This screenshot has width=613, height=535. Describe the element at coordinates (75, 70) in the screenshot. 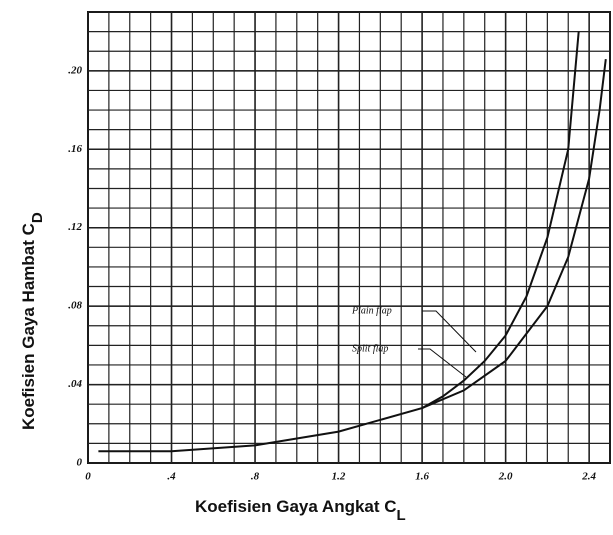

I see `y-tick-label: .20` at that location.